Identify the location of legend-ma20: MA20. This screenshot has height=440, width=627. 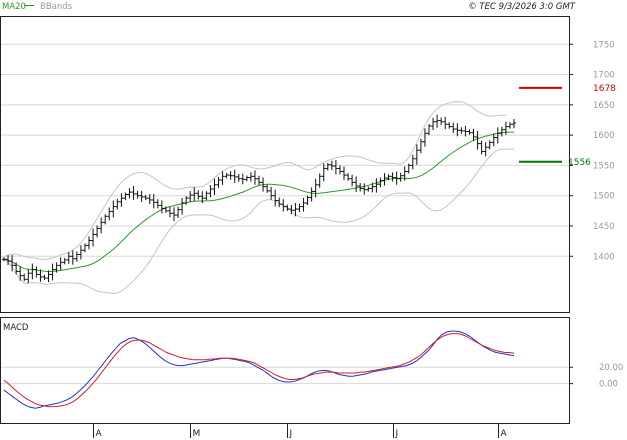
(14, 7).